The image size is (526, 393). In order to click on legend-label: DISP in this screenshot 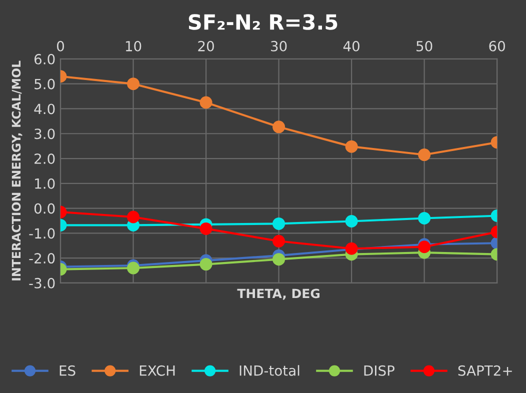, I will do `click(379, 370)`.